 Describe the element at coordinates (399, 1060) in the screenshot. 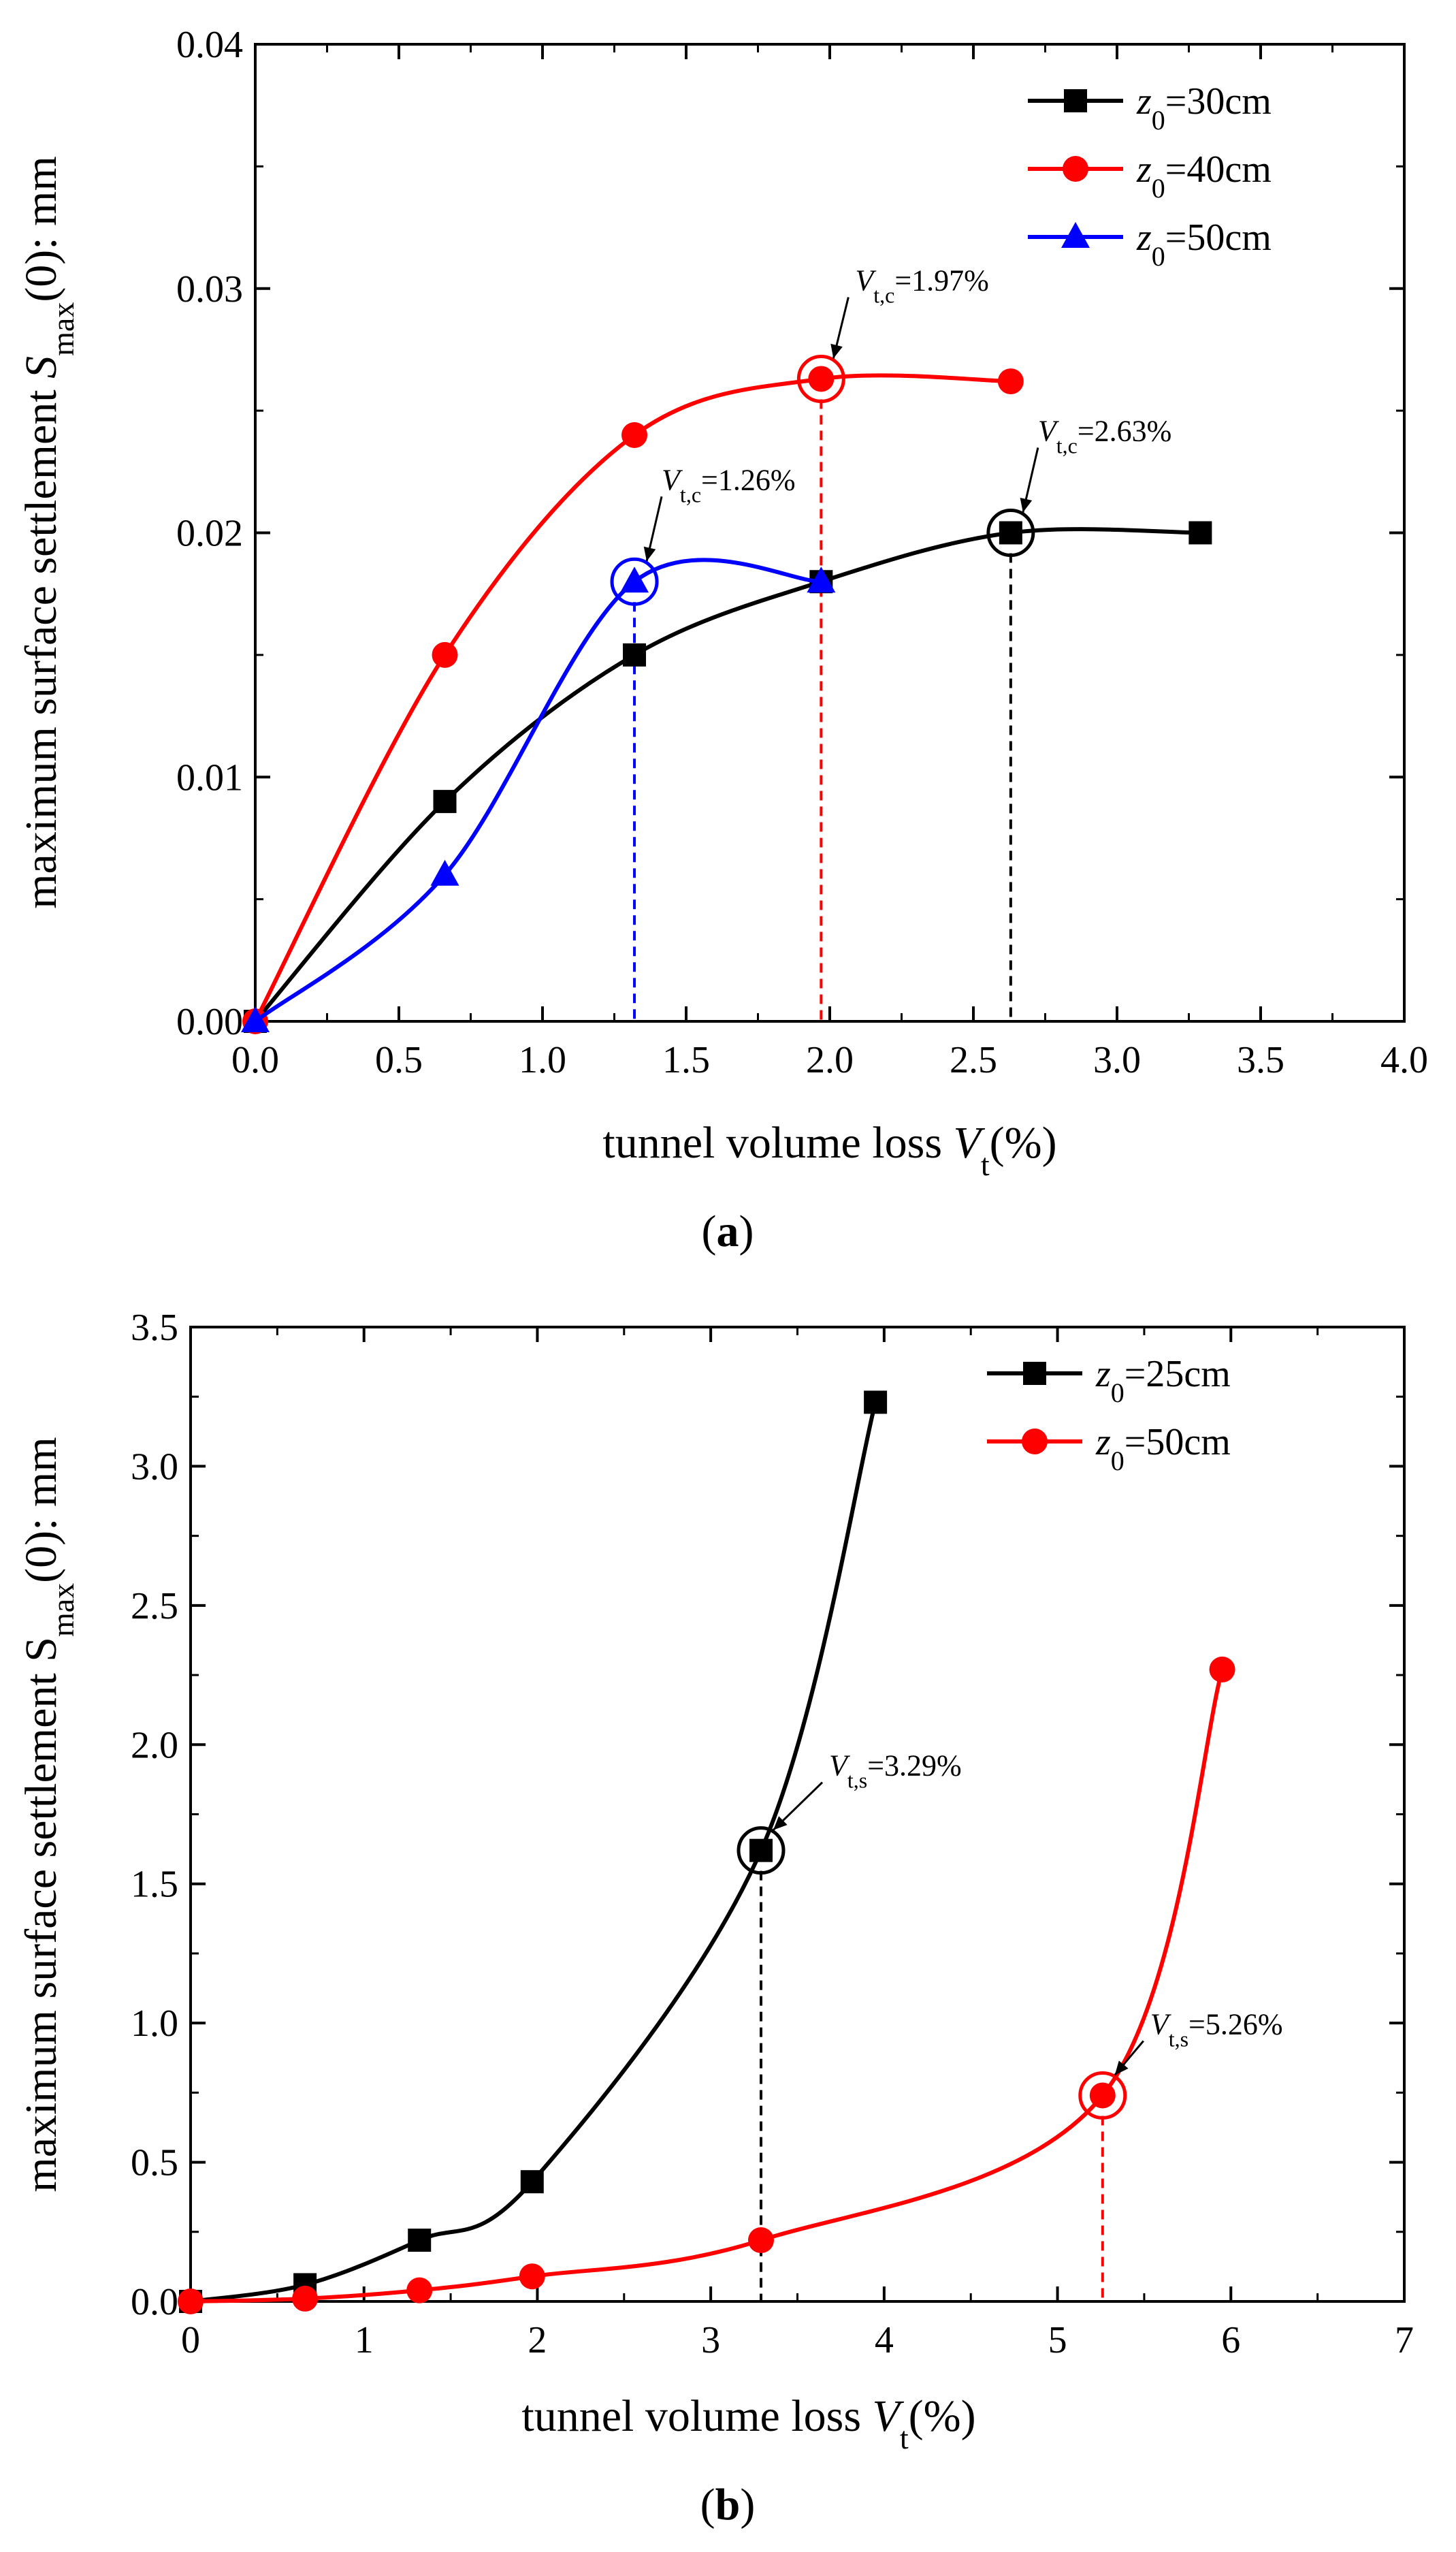

I see `x-tick-label: 0.5` at that location.